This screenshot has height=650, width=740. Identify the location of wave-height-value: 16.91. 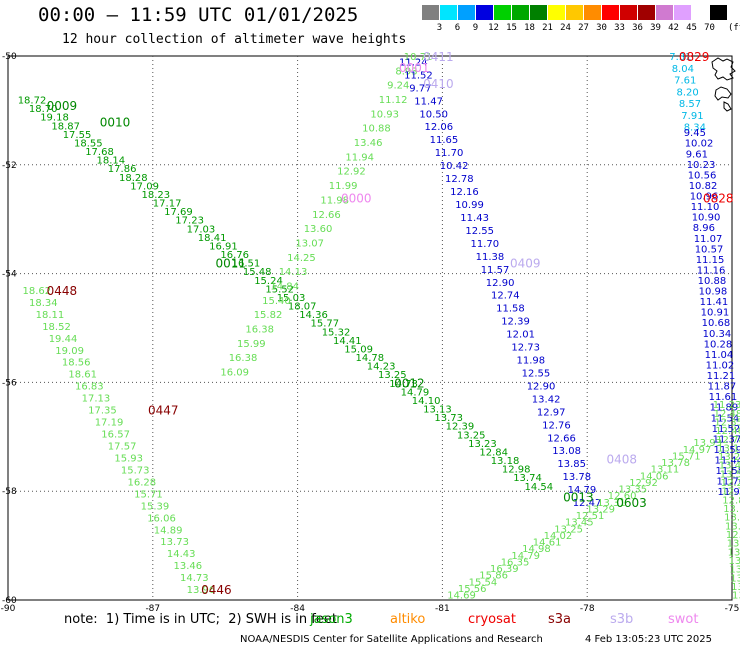
(223, 246).